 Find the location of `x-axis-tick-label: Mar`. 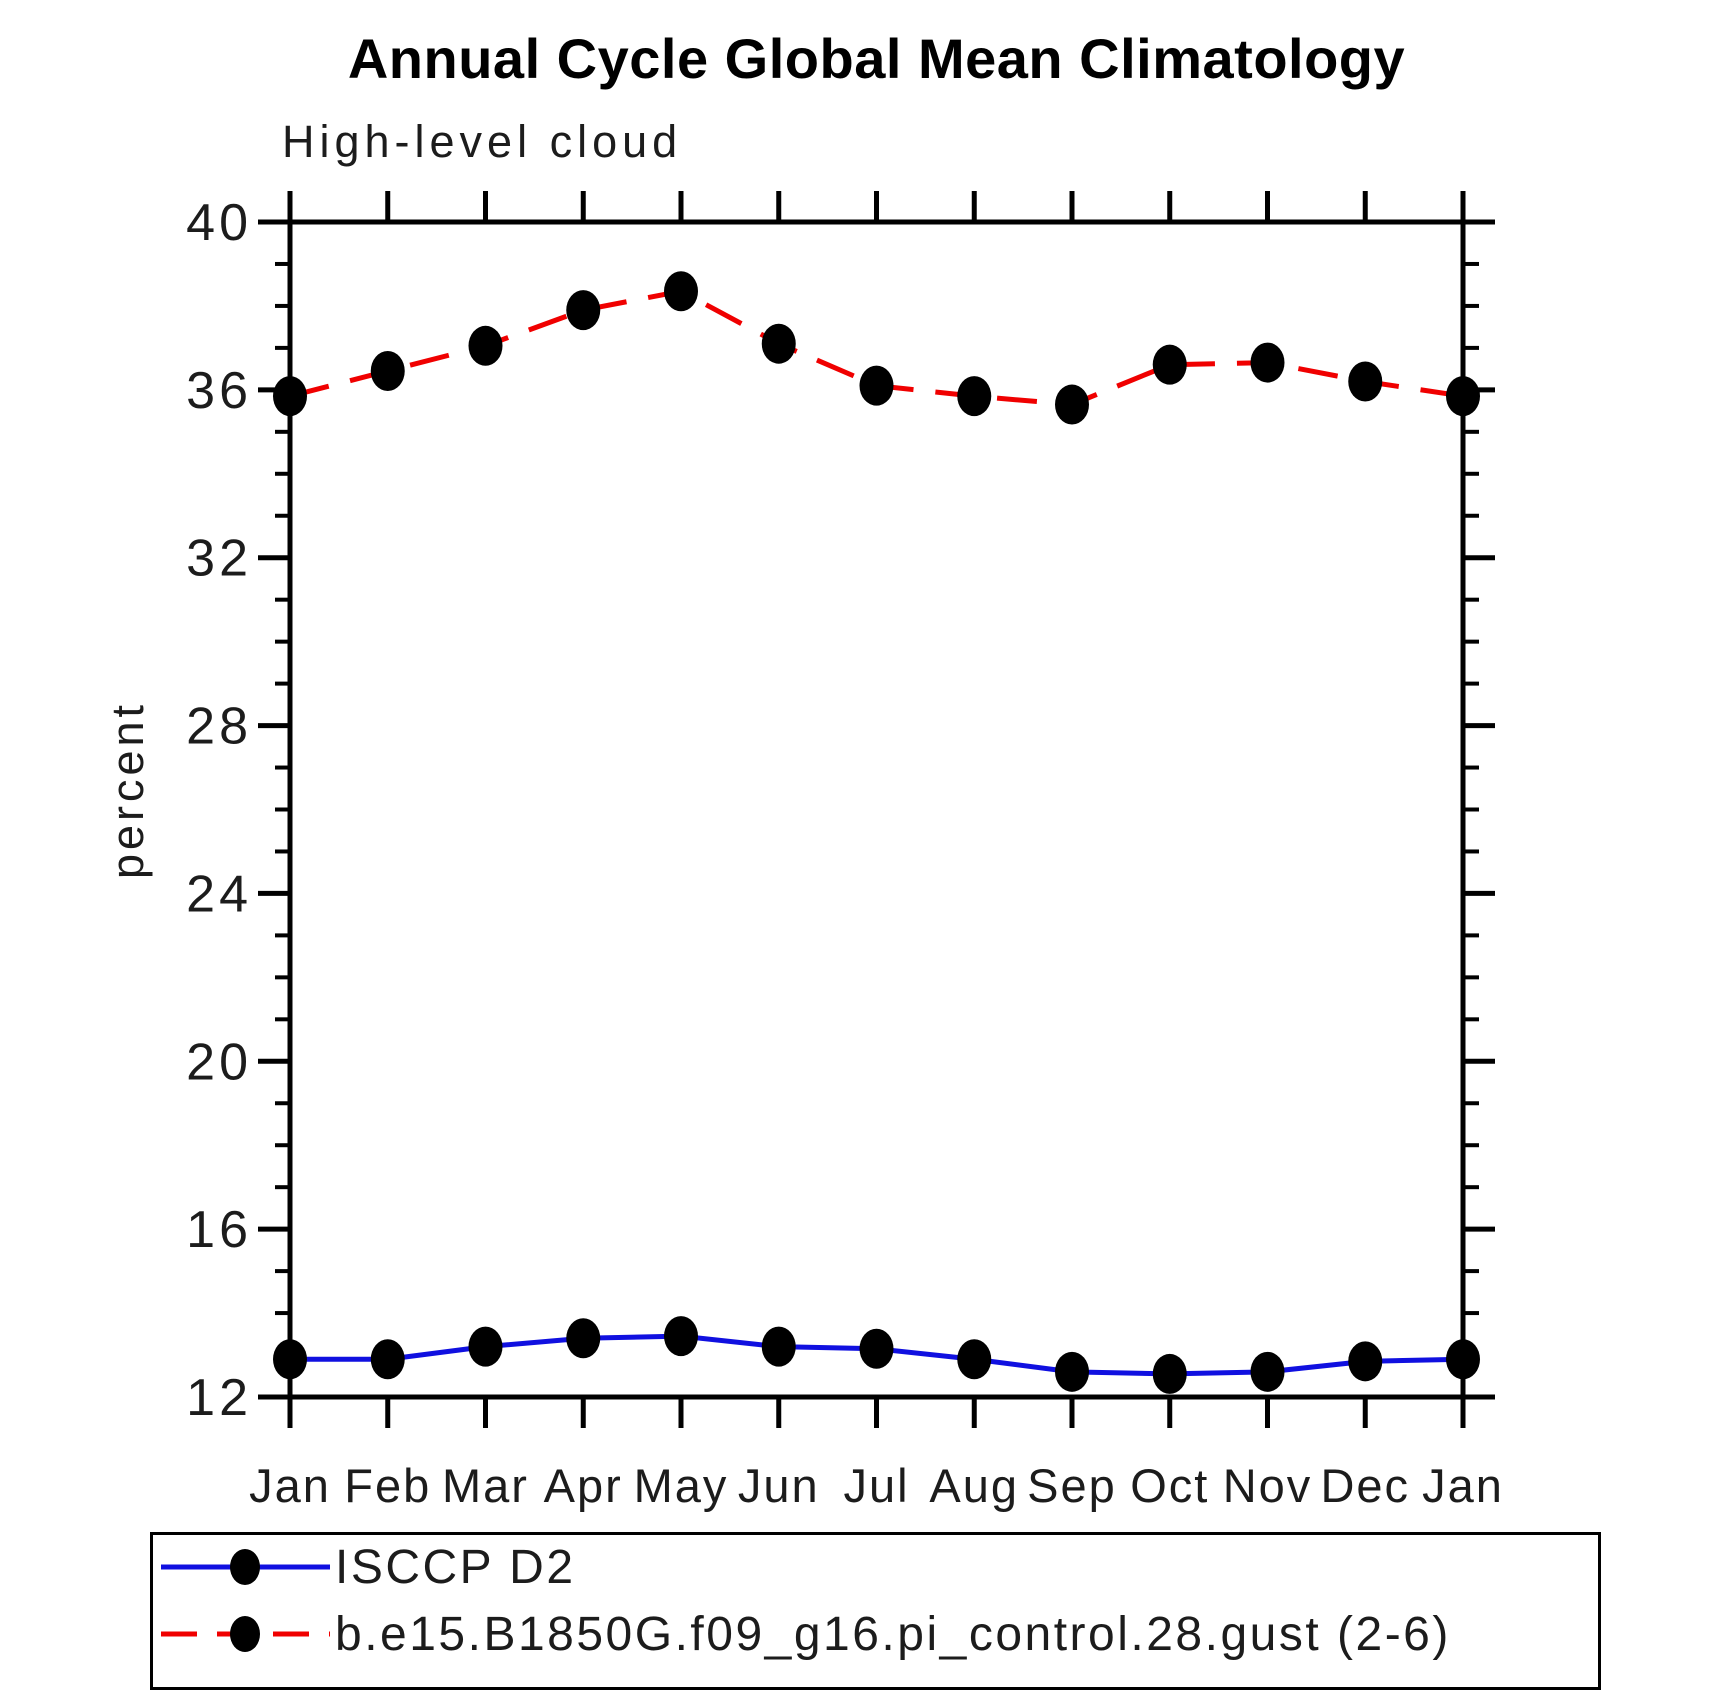

x-axis-tick-label: Mar is located at coordinates (485, 1485).